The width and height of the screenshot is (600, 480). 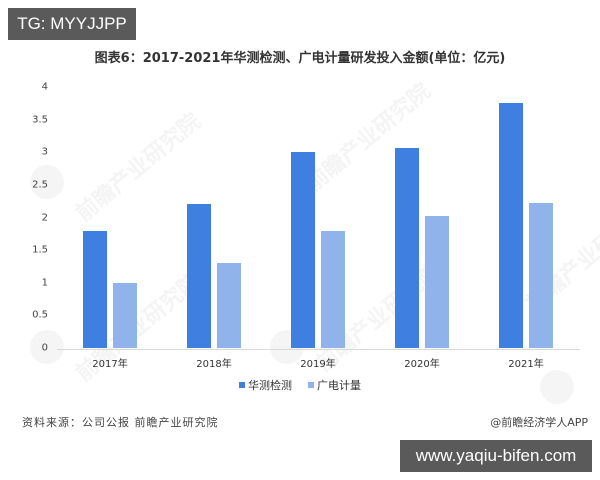 What do you see at coordinates (300, 58) in the screenshot?
I see `chart-title: 图表6：2017-2021年华测检测、广电计量研发投入金额(单位：亿元)` at bounding box center [300, 58].